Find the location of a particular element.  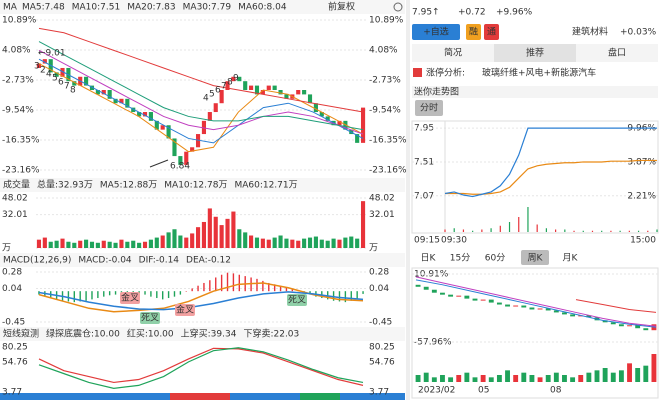

count-label: 6 is located at coordinates (61, 83).